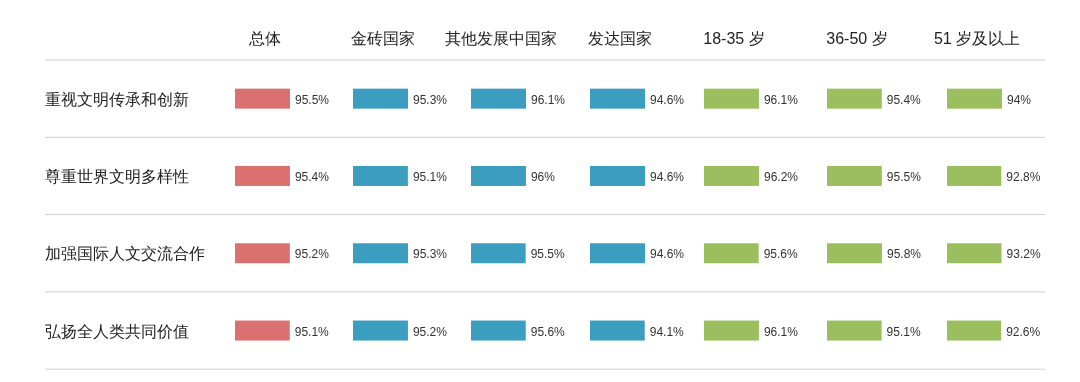  Describe the element at coordinates (117, 176) in the screenshot. I see `y-tick-label: 尊重世界文明多样性` at that location.